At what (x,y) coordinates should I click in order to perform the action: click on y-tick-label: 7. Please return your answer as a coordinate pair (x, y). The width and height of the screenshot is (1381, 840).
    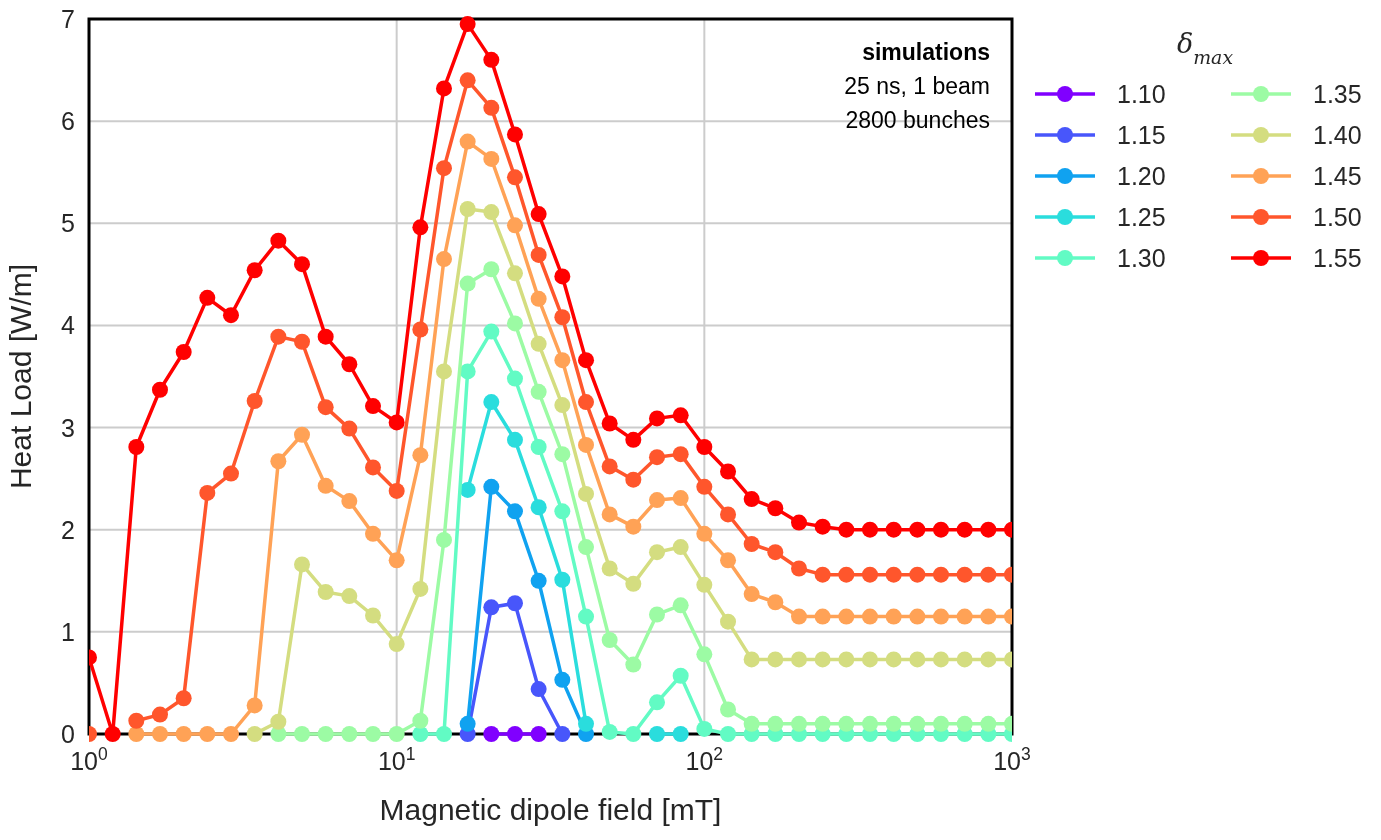
    Looking at the image, I should click on (68, 19).